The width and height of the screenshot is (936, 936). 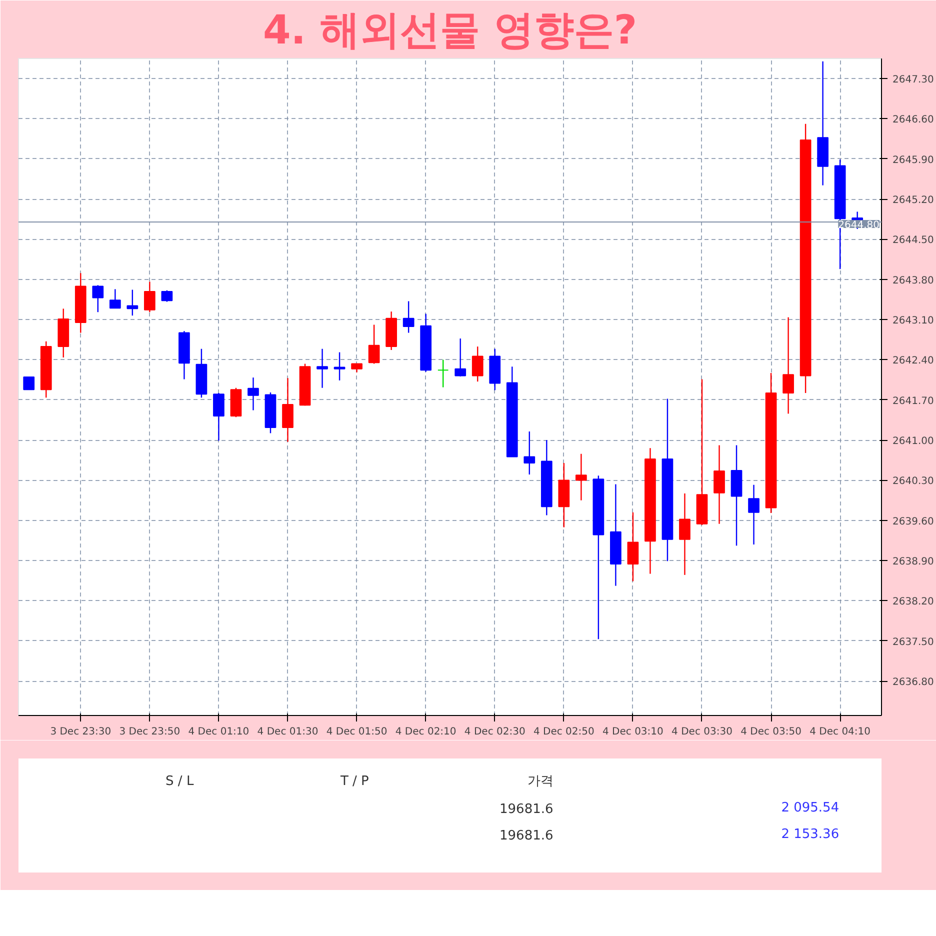 What do you see at coordinates (913, 482) in the screenshot?
I see `y-tick-label: 2640.30` at bounding box center [913, 482].